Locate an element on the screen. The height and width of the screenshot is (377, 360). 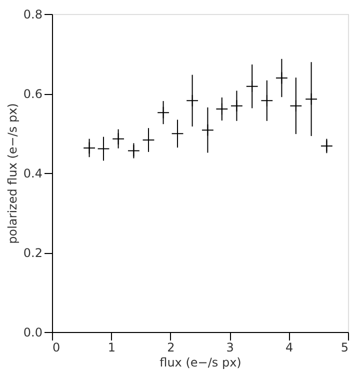
y-tick-label: 0.4 is located at coordinates (32, 173).